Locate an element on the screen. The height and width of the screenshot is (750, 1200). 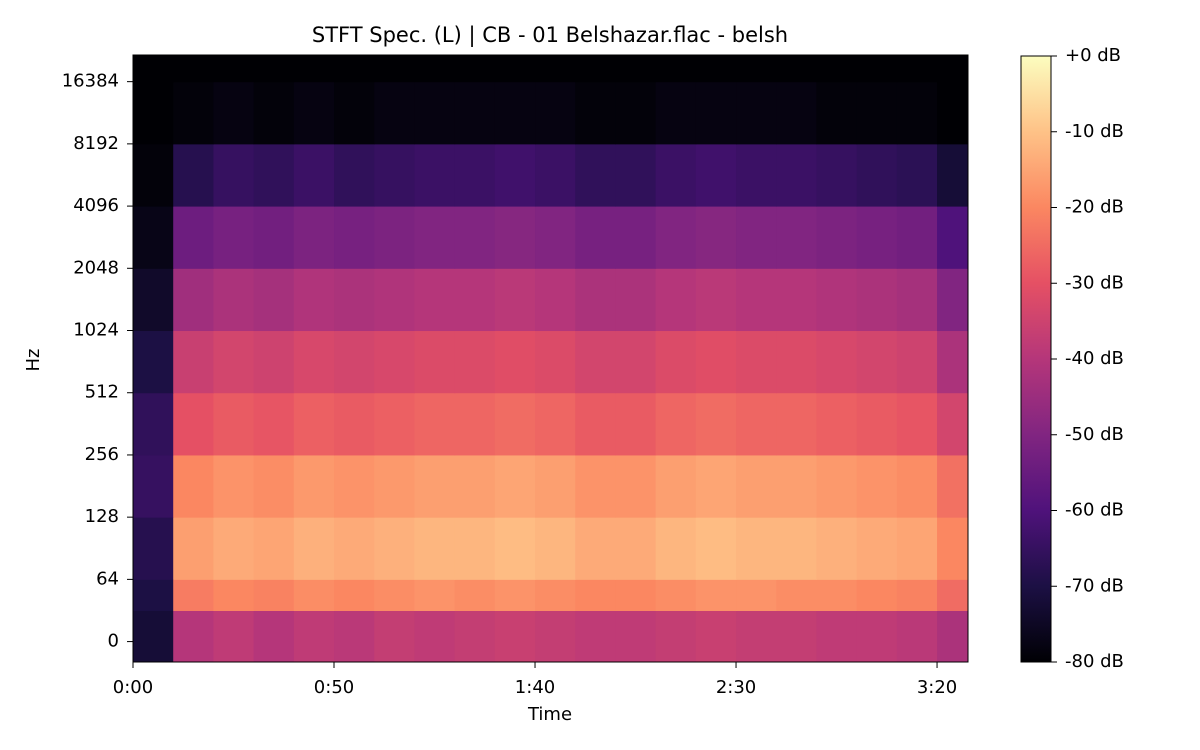
colorbar-tick-label: -70 dB is located at coordinates (1094, 585).